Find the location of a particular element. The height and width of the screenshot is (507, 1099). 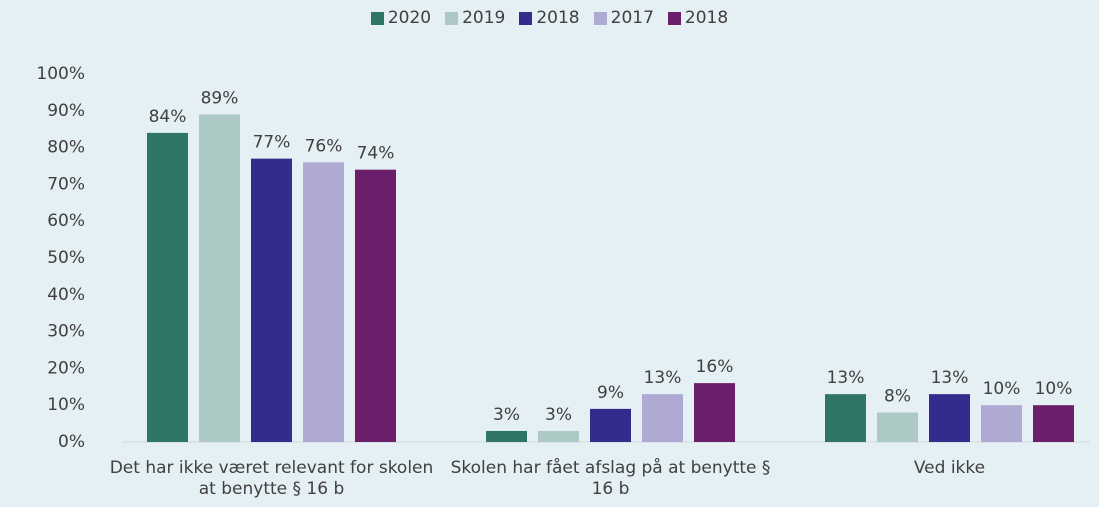

legend-label: 2019 is located at coordinates (484, 18).